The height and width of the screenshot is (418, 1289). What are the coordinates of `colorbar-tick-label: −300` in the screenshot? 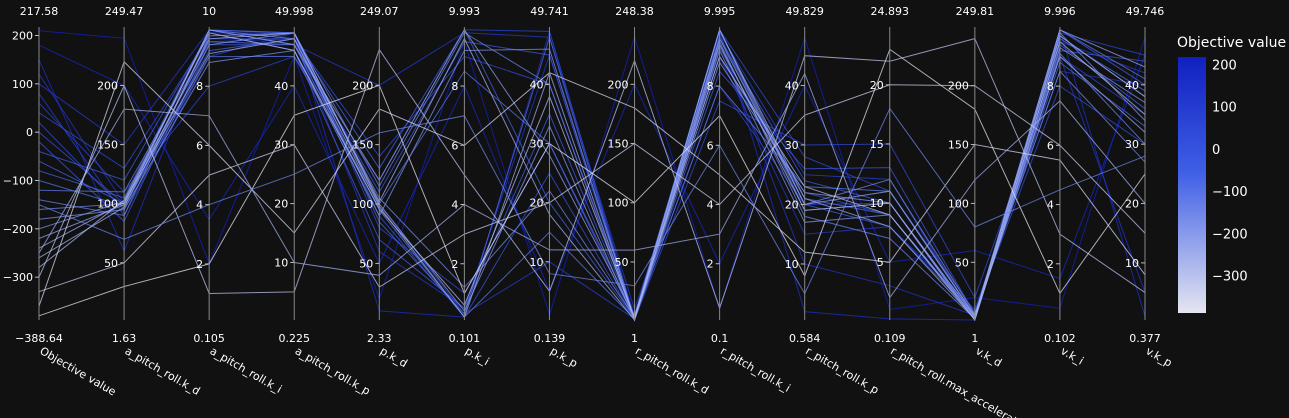 It's located at (1230, 277).